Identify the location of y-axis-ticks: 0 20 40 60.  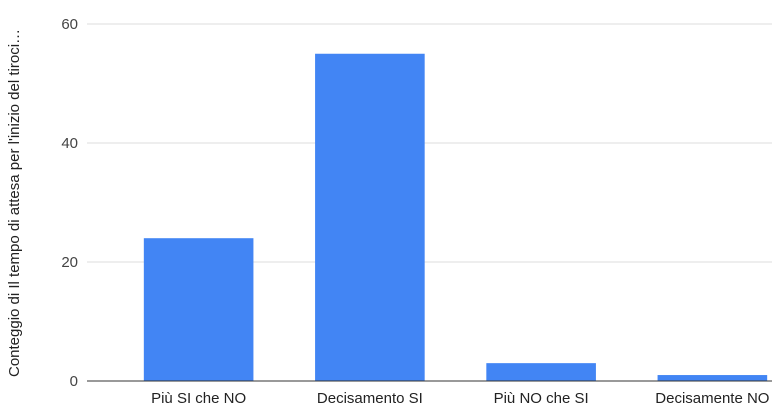
(69, 203).